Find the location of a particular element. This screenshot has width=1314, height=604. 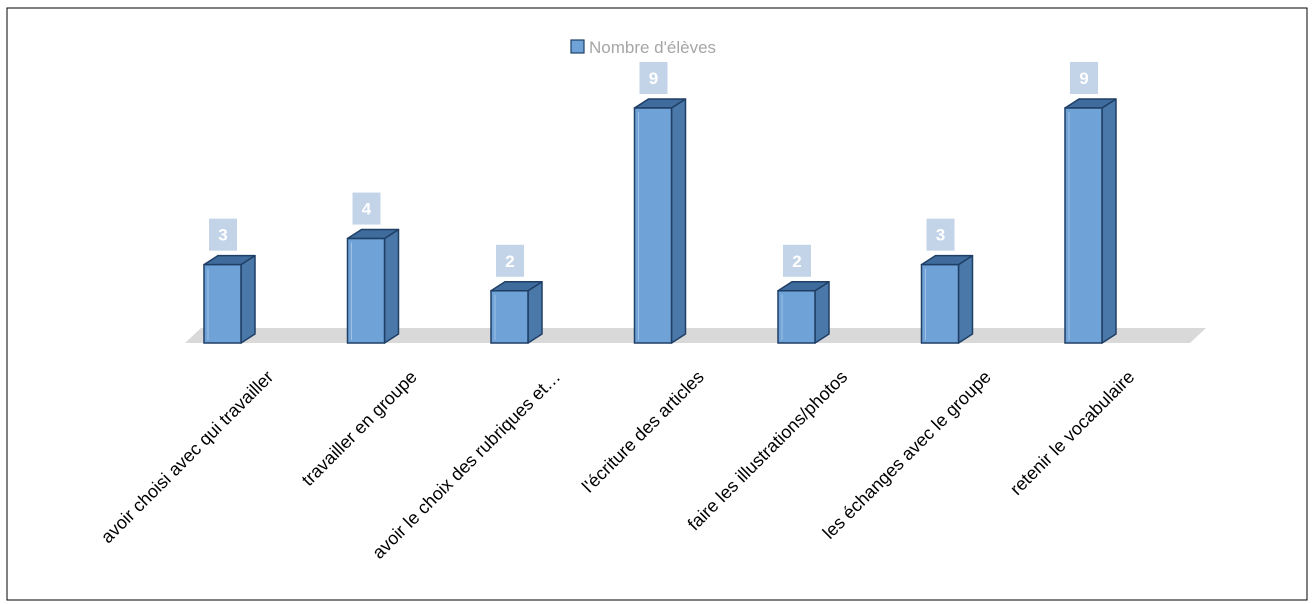

bar-1: 3 is located at coordinates (229, 281).